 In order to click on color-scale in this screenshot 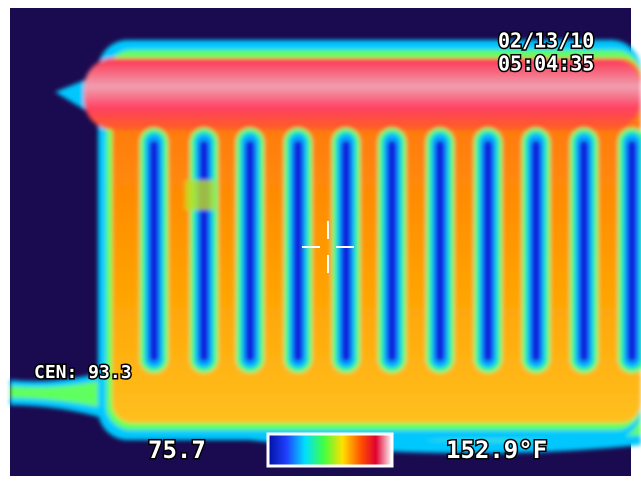, I will do `click(330, 450)`.